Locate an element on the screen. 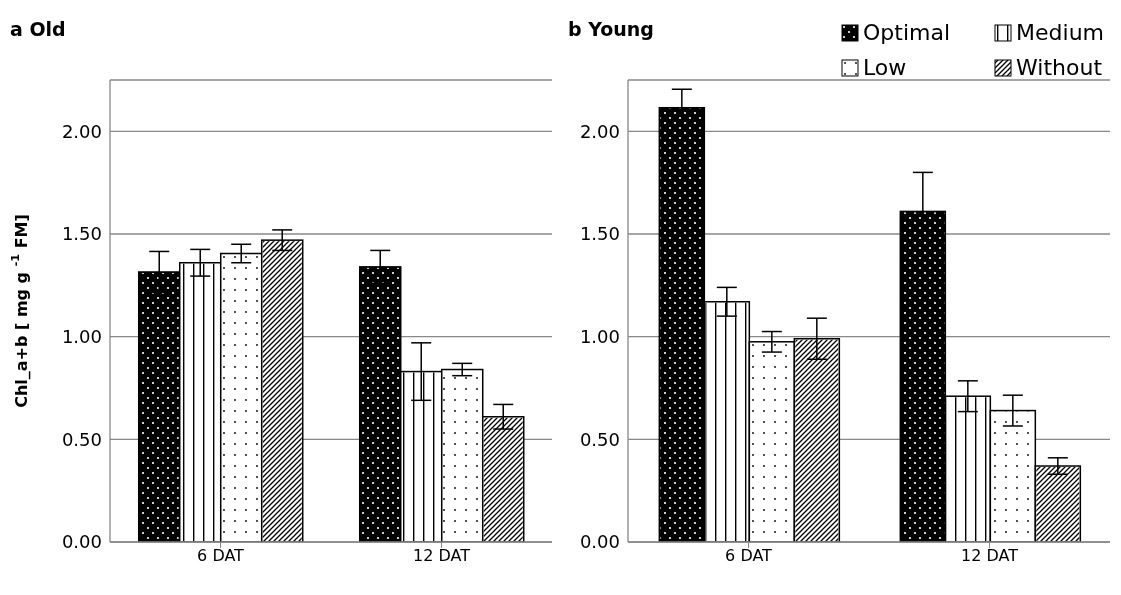 This screenshot has height=595, width=1121. chart-title: a Old is located at coordinates (38, 29).